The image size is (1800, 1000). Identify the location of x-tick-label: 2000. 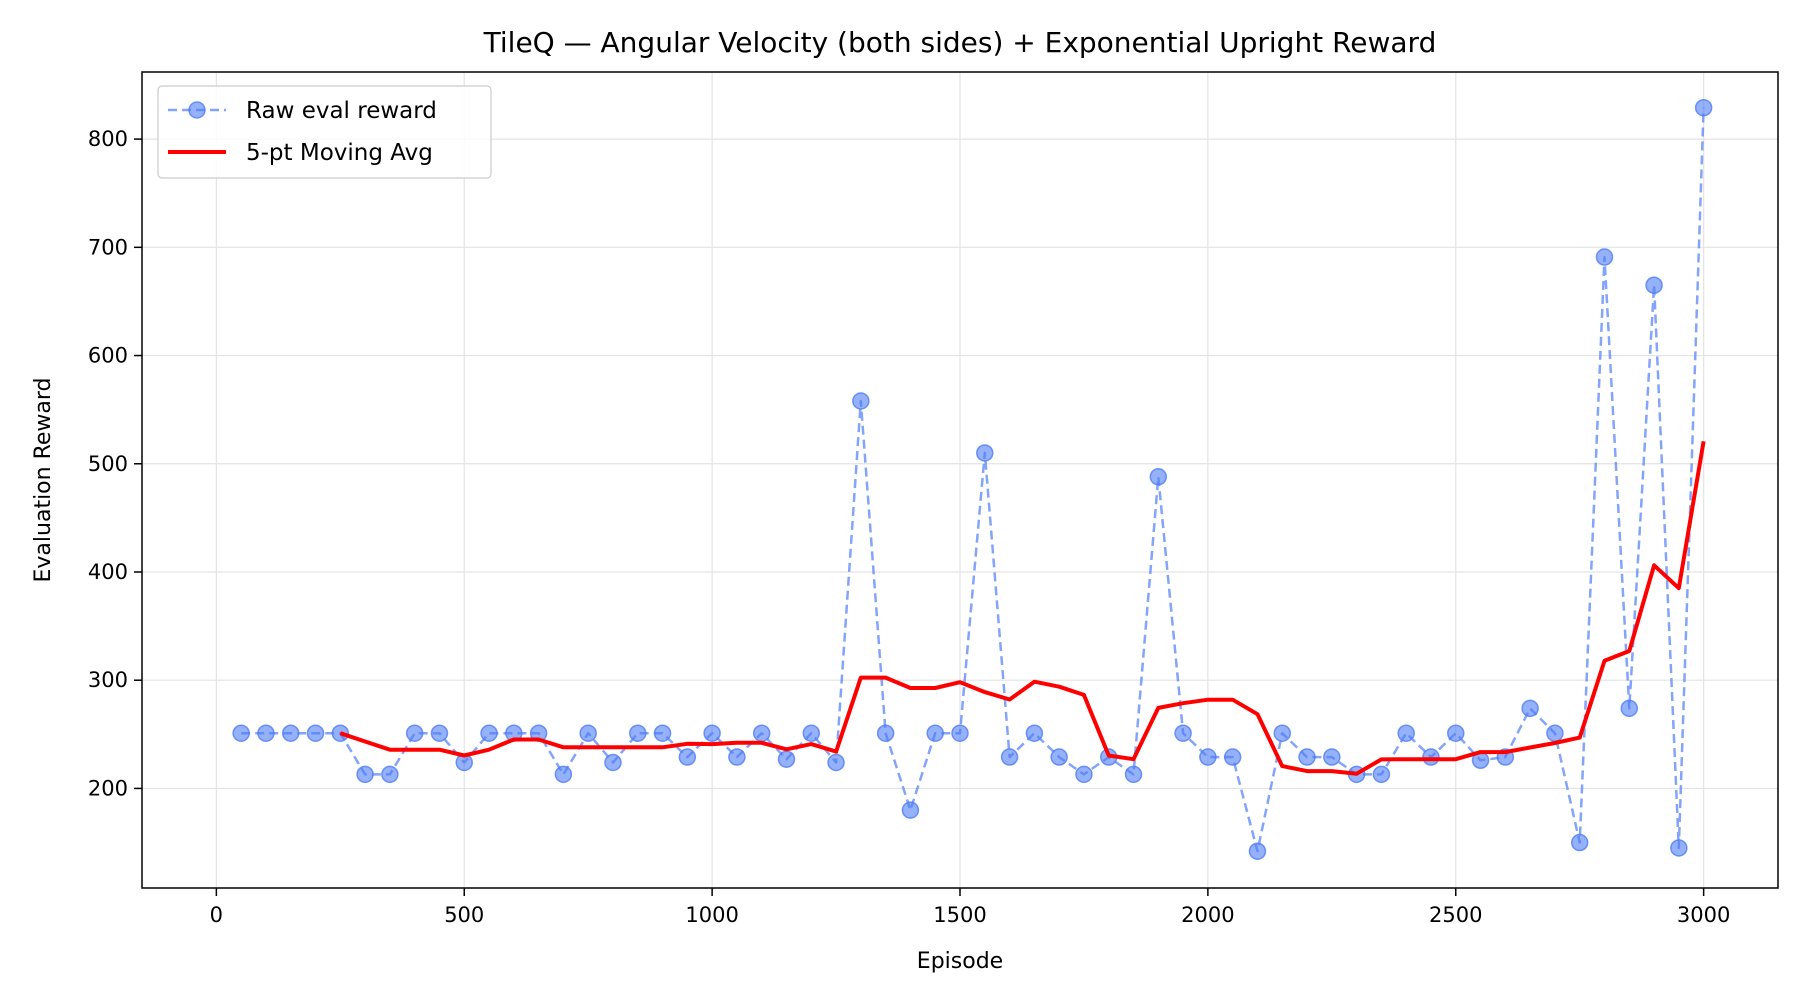
(1207, 915).